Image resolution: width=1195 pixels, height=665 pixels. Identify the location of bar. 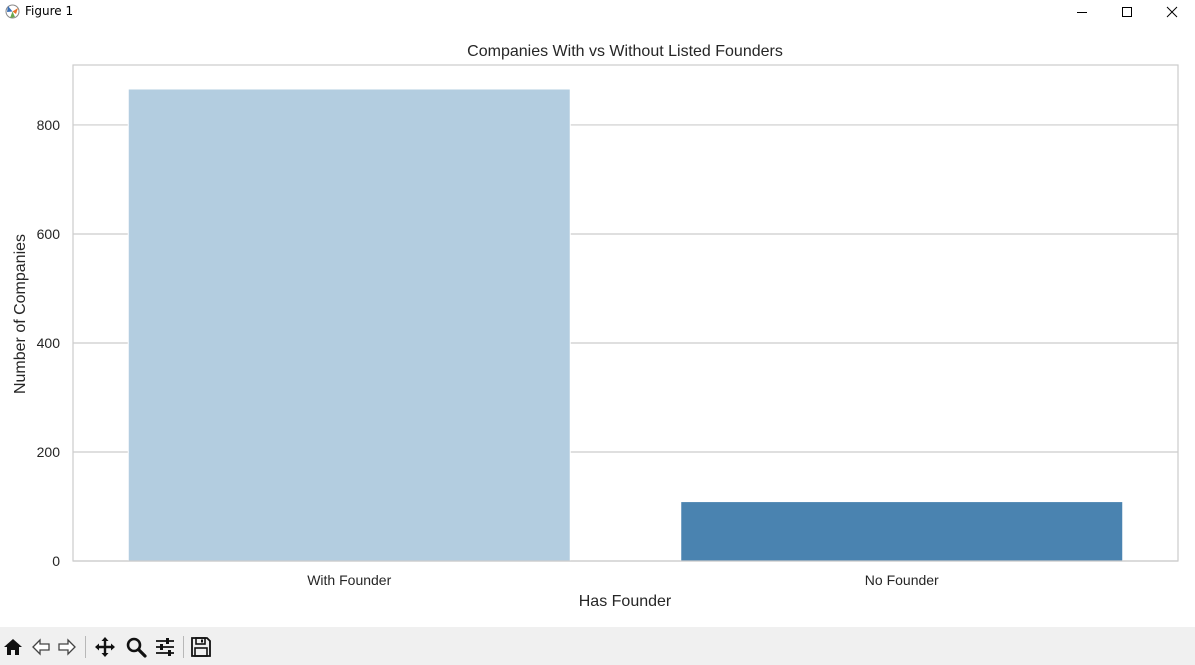
(902, 531).